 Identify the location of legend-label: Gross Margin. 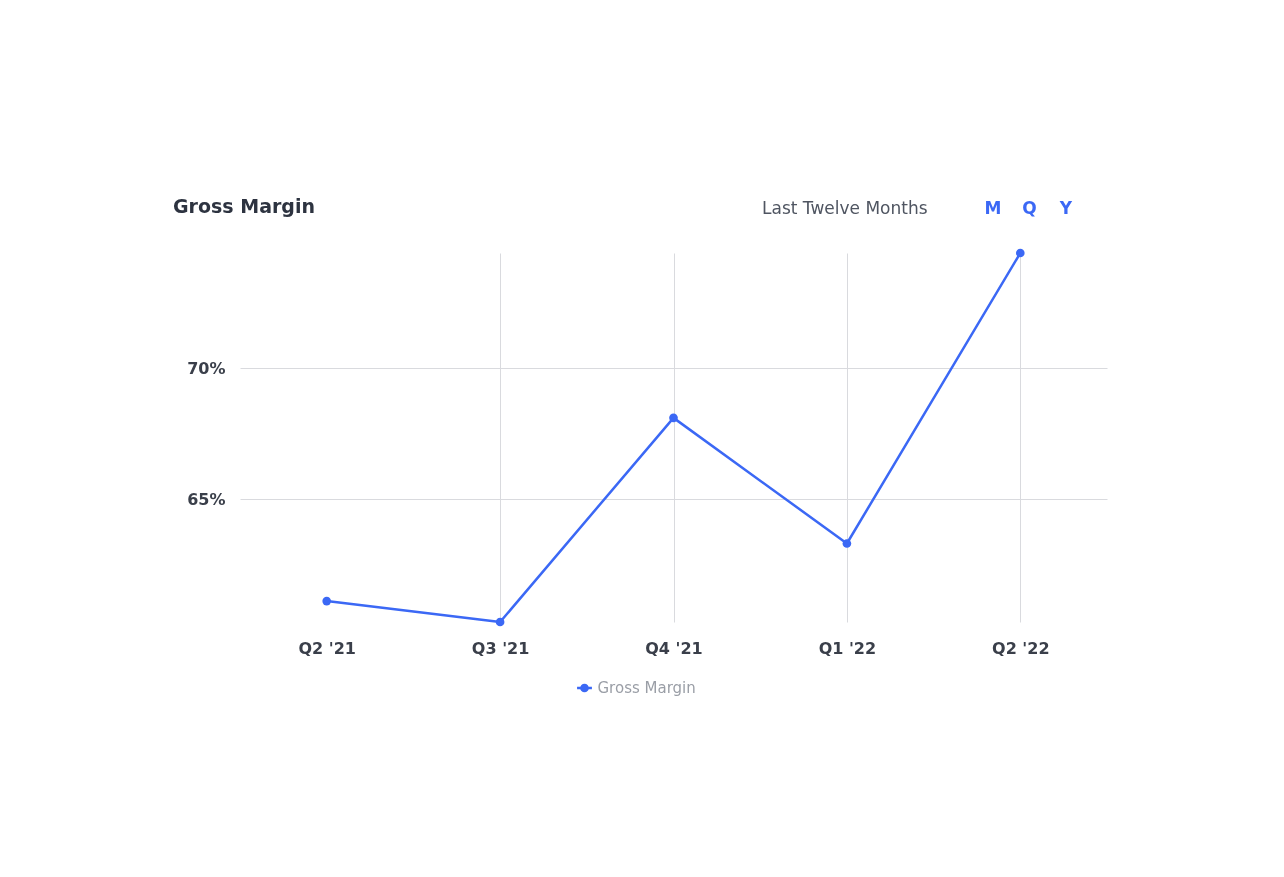
(646, 688).